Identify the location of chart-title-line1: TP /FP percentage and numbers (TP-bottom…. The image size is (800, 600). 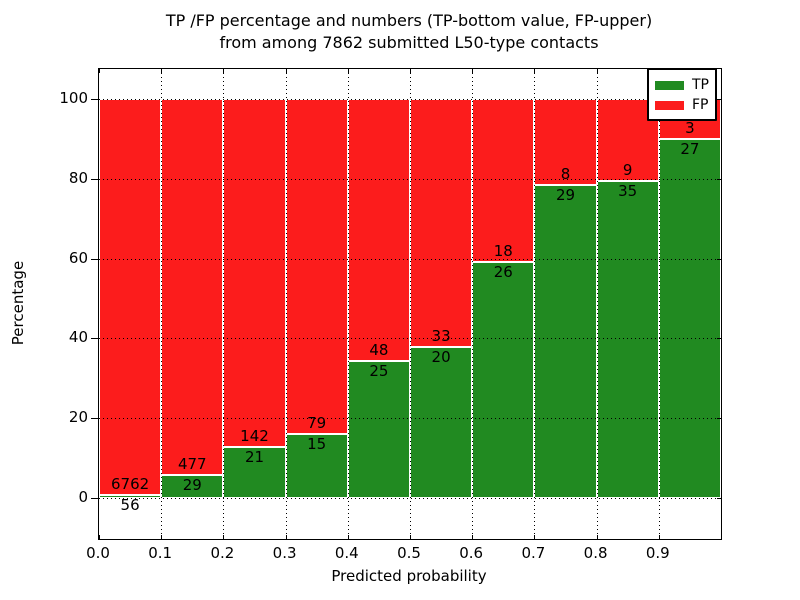
(409, 20).